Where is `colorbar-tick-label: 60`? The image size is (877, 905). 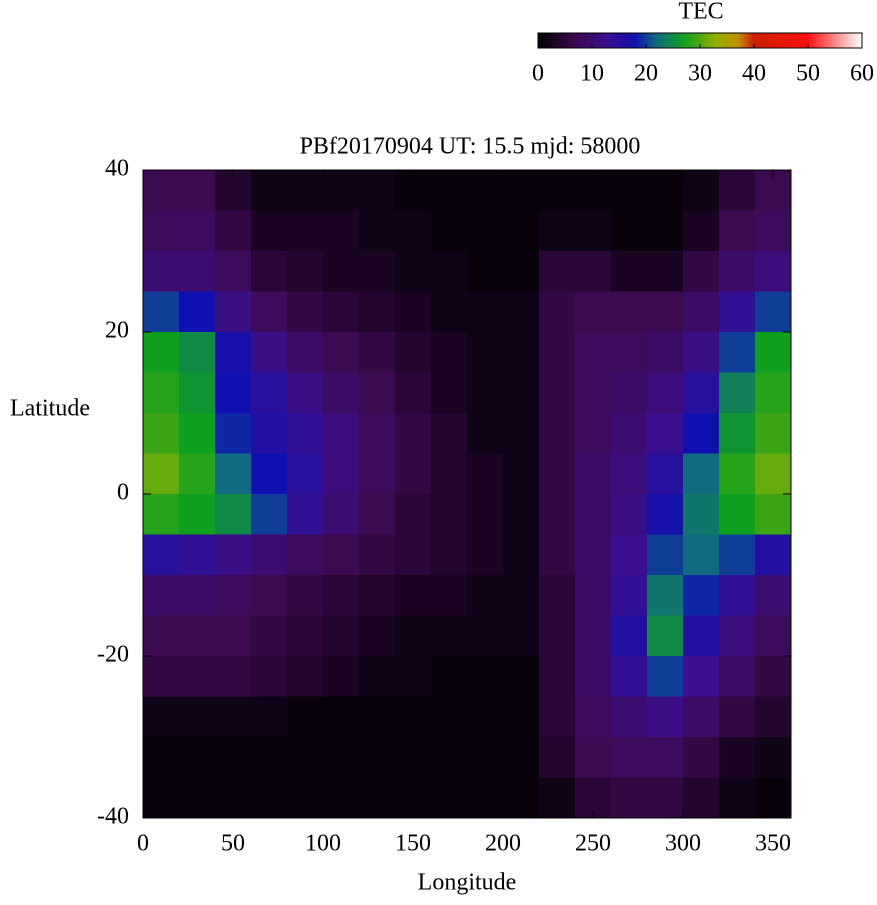 colorbar-tick-label: 60 is located at coordinates (862, 74).